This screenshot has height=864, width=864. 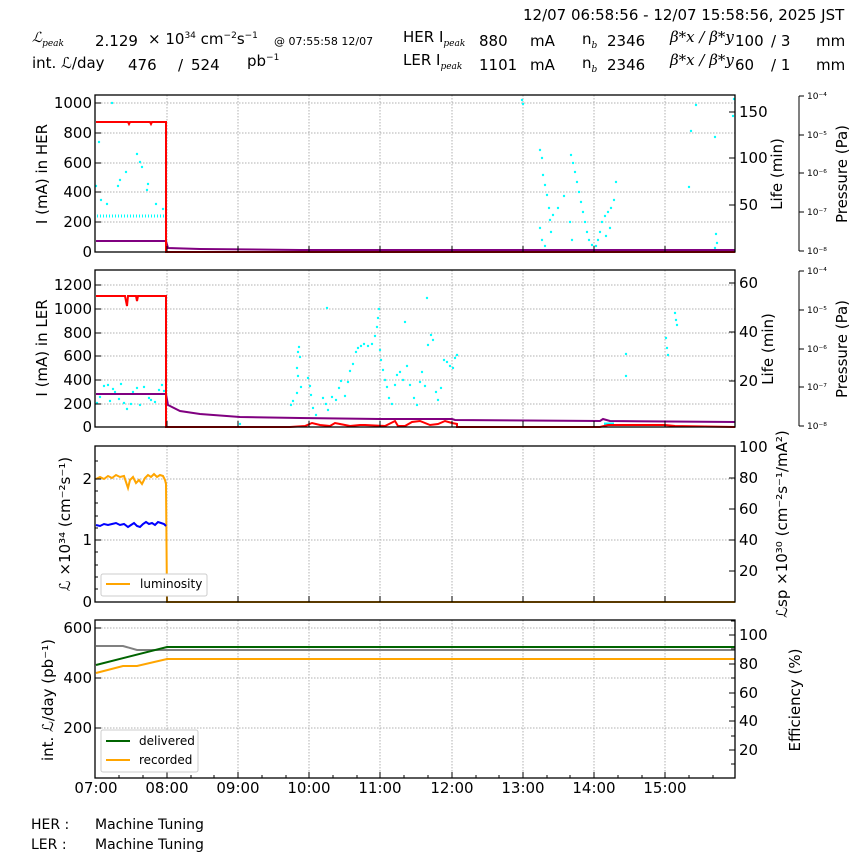 What do you see at coordinates (781, 41) in the screenshot?
I see `her-beta-y: / 3` at bounding box center [781, 41].